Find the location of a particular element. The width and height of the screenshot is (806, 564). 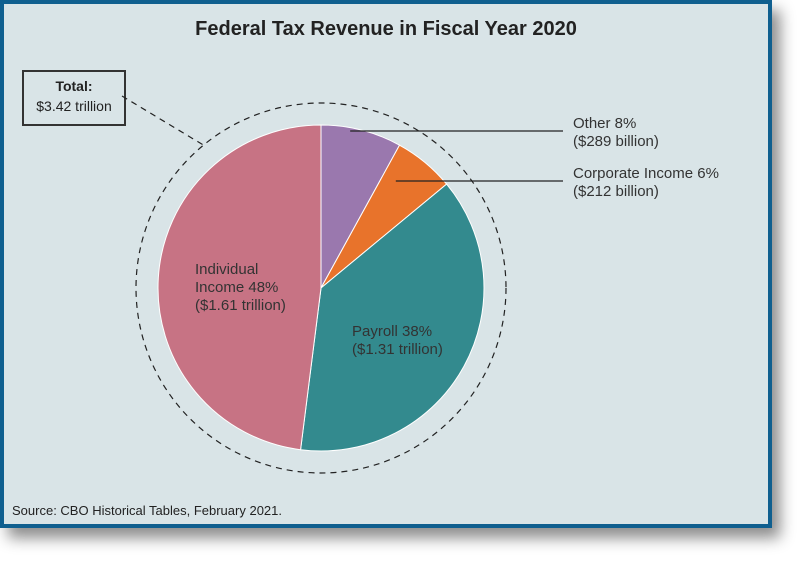

chart-title: Federal Tax Revenue in Fiscal Year 2020 is located at coordinates (386, 29).